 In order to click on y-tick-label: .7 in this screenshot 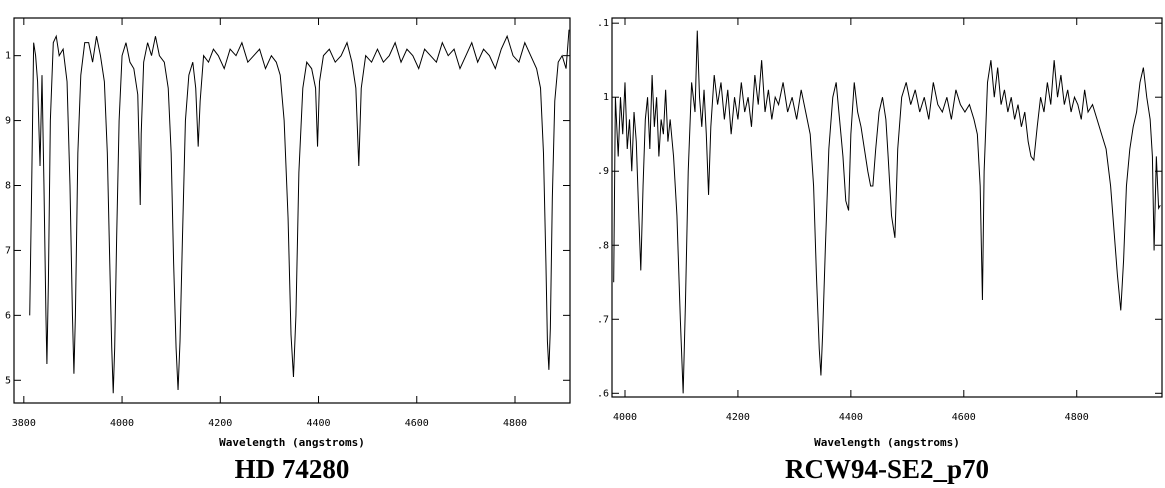, I will do `click(603, 319)`.